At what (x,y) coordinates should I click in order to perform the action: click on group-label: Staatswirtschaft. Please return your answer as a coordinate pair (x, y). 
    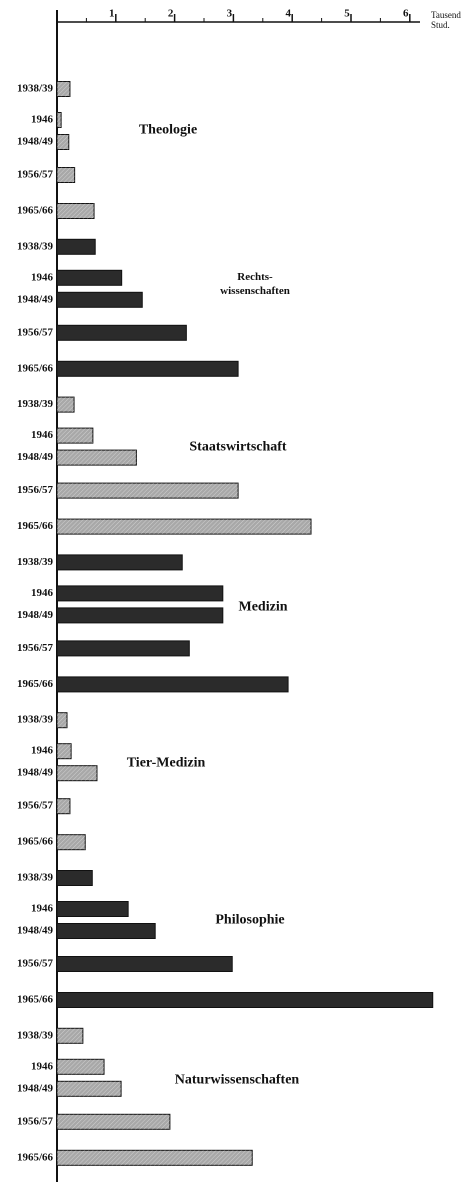
    Looking at the image, I should click on (238, 447).